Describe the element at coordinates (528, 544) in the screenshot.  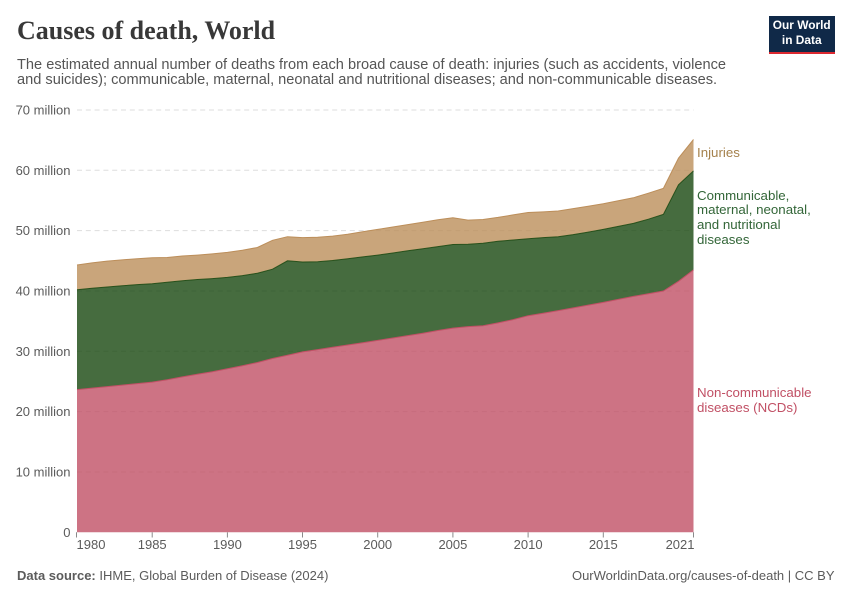
I see `svg-text: 2010` at that location.